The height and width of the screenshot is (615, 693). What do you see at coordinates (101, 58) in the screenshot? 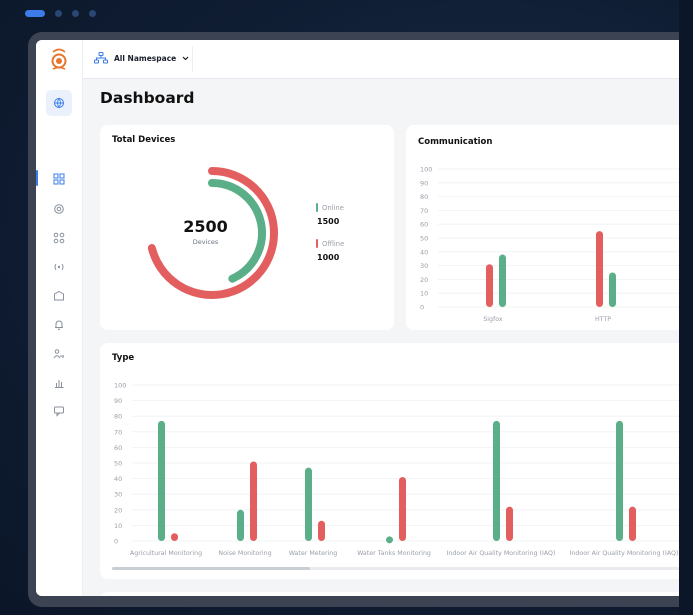
I see `network-icon` at bounding box center [101, 58].